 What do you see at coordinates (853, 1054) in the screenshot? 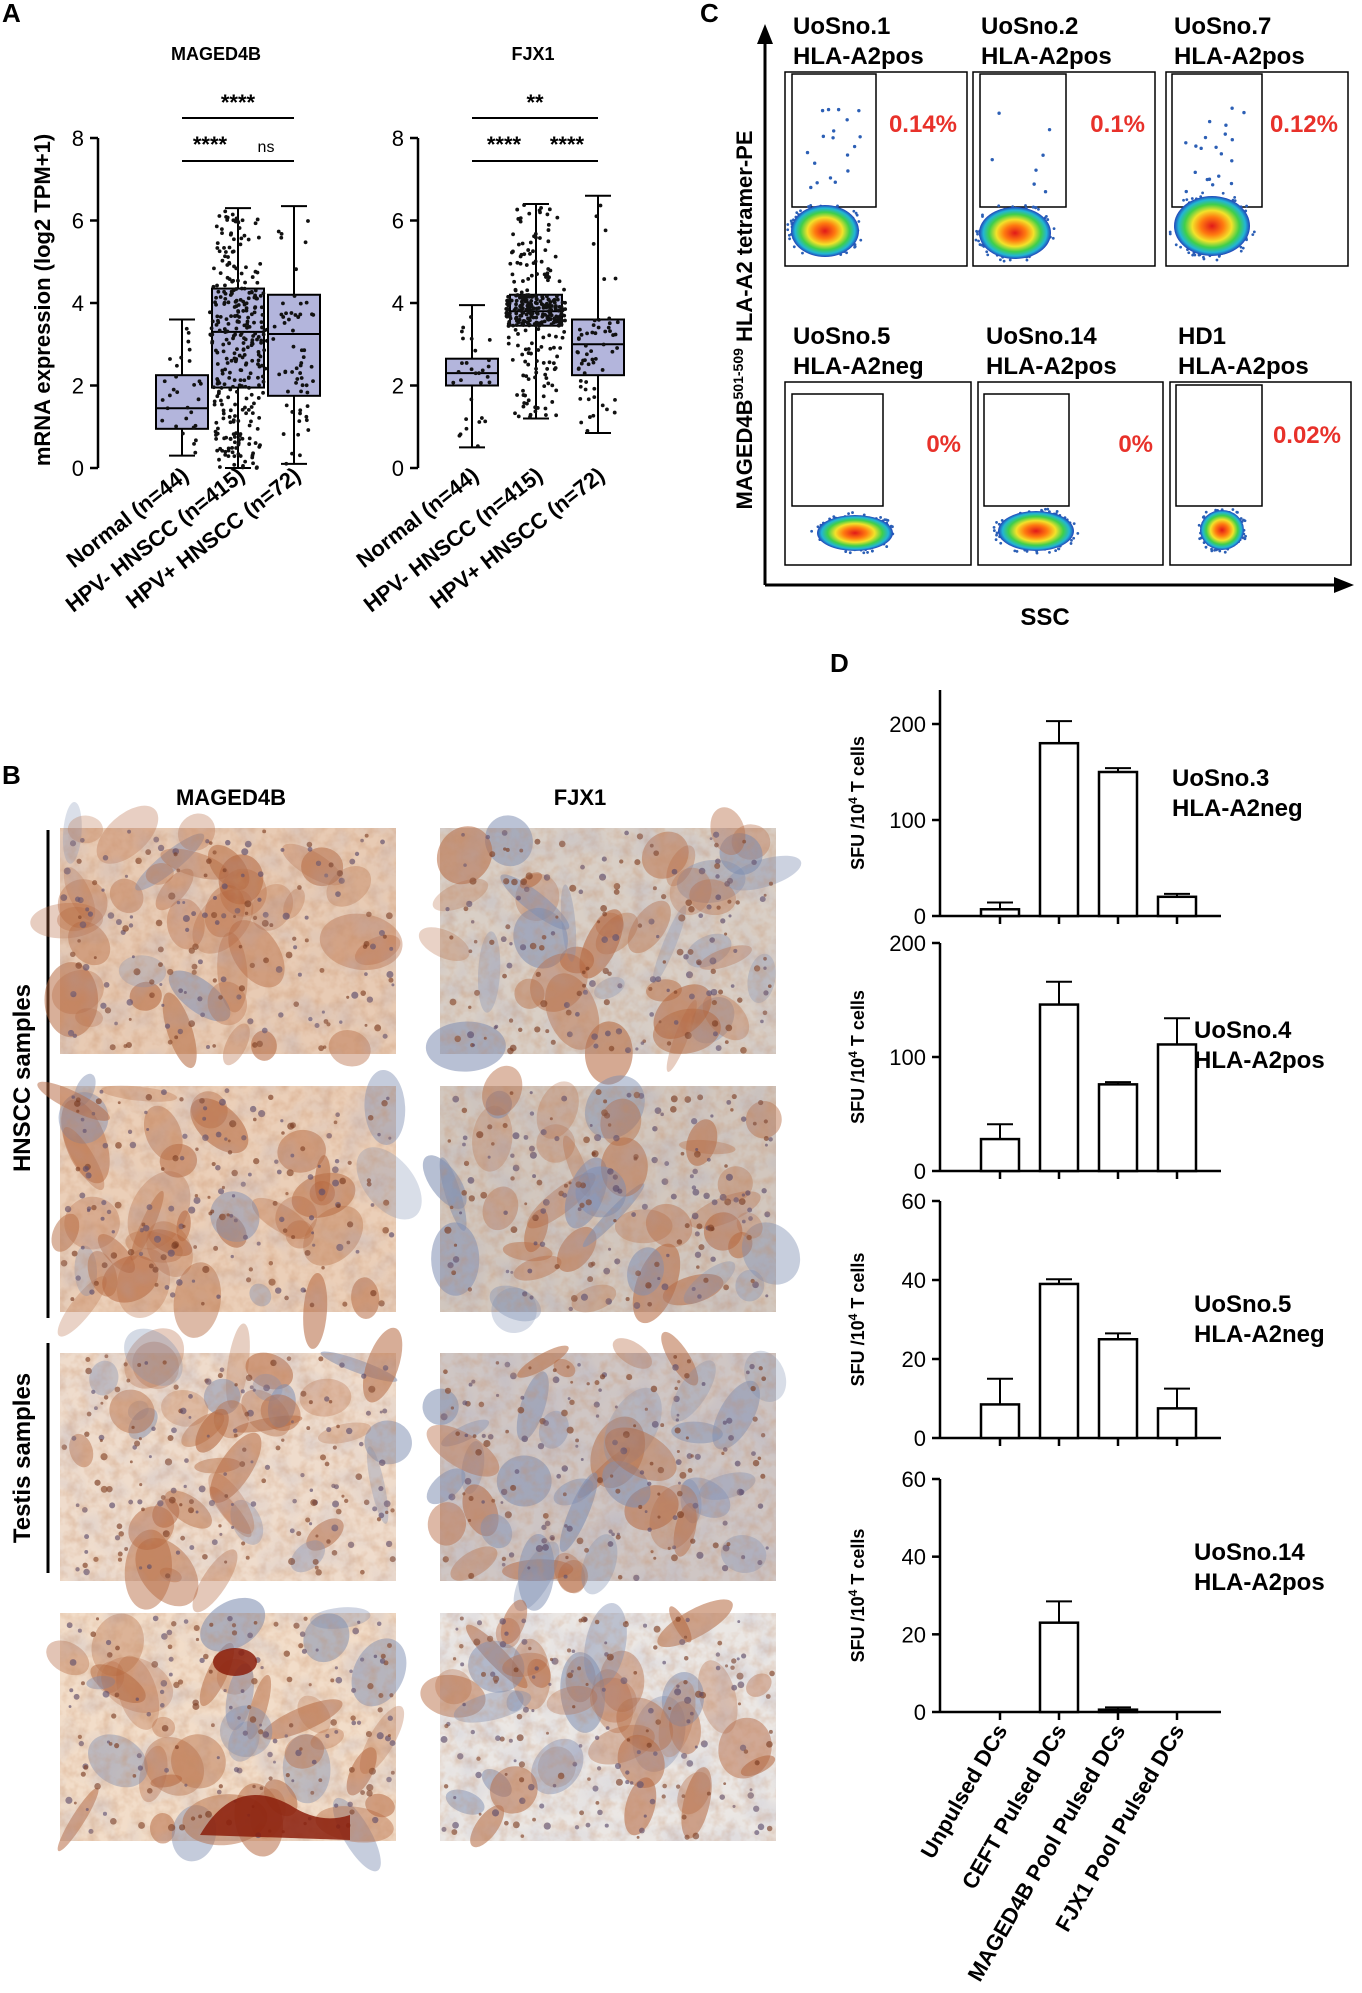
I see `y-axis-label-sup: 4` at bounding box center [853, 1054].